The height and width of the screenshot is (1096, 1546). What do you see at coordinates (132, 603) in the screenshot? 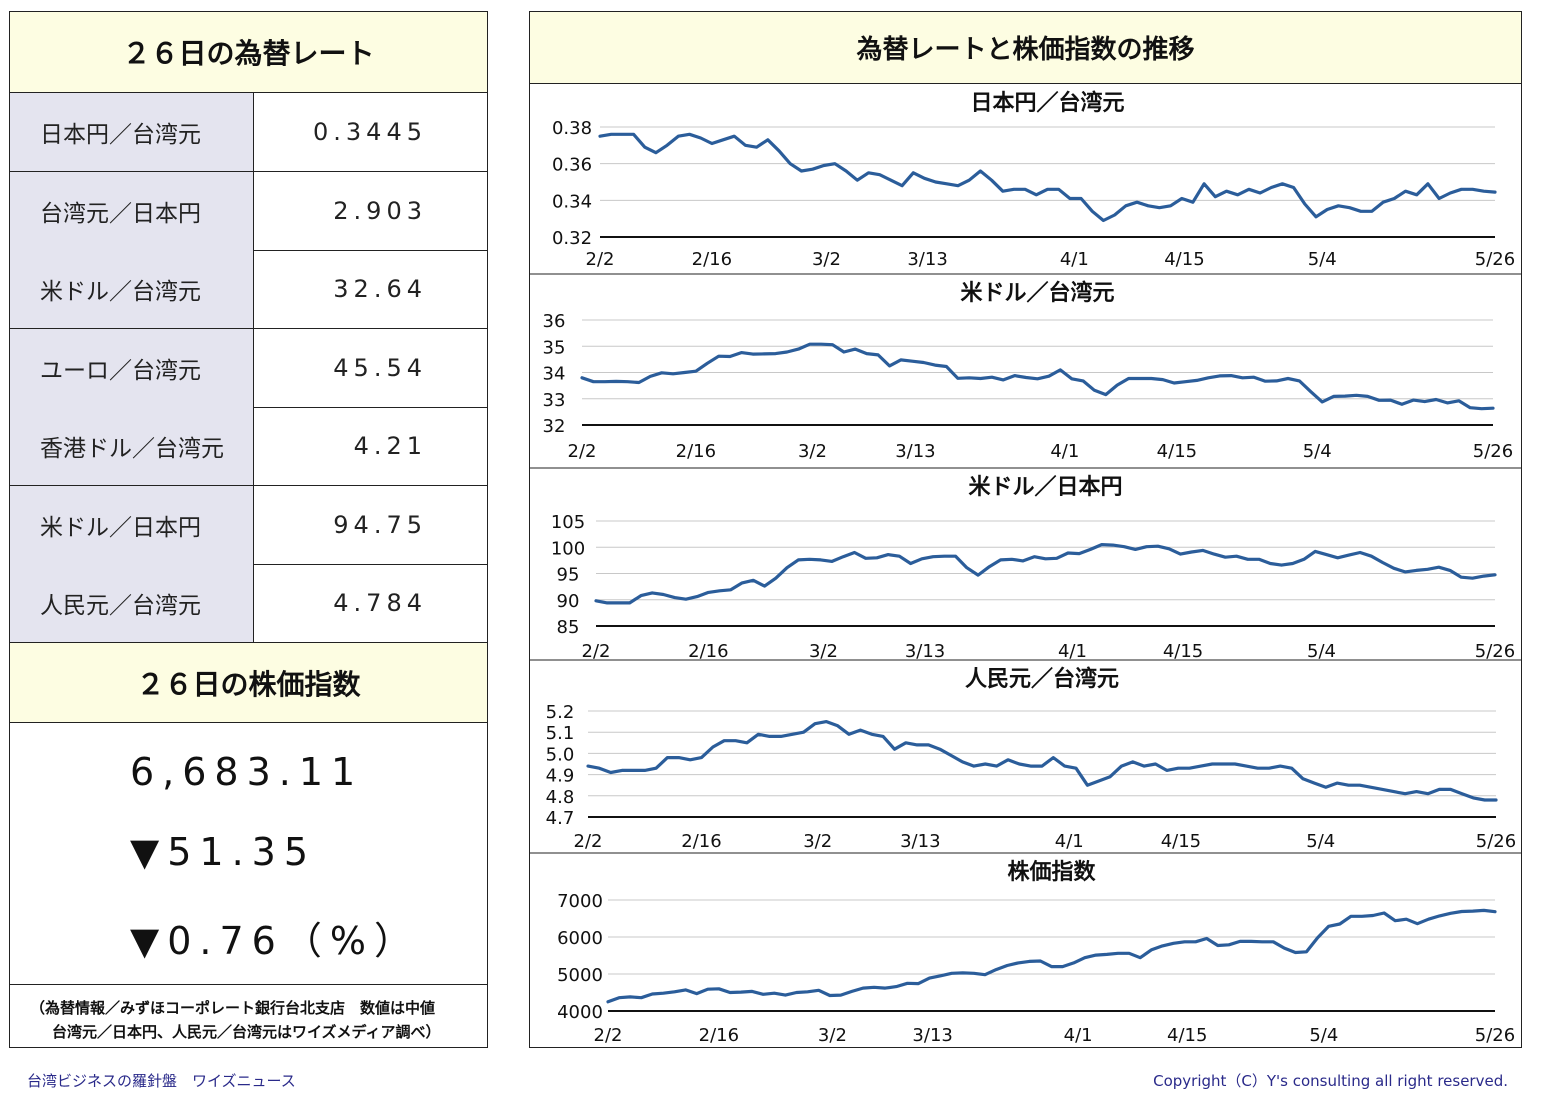
I see `rate-label: 人民元／台湾元` at bounding box center [132, 603].